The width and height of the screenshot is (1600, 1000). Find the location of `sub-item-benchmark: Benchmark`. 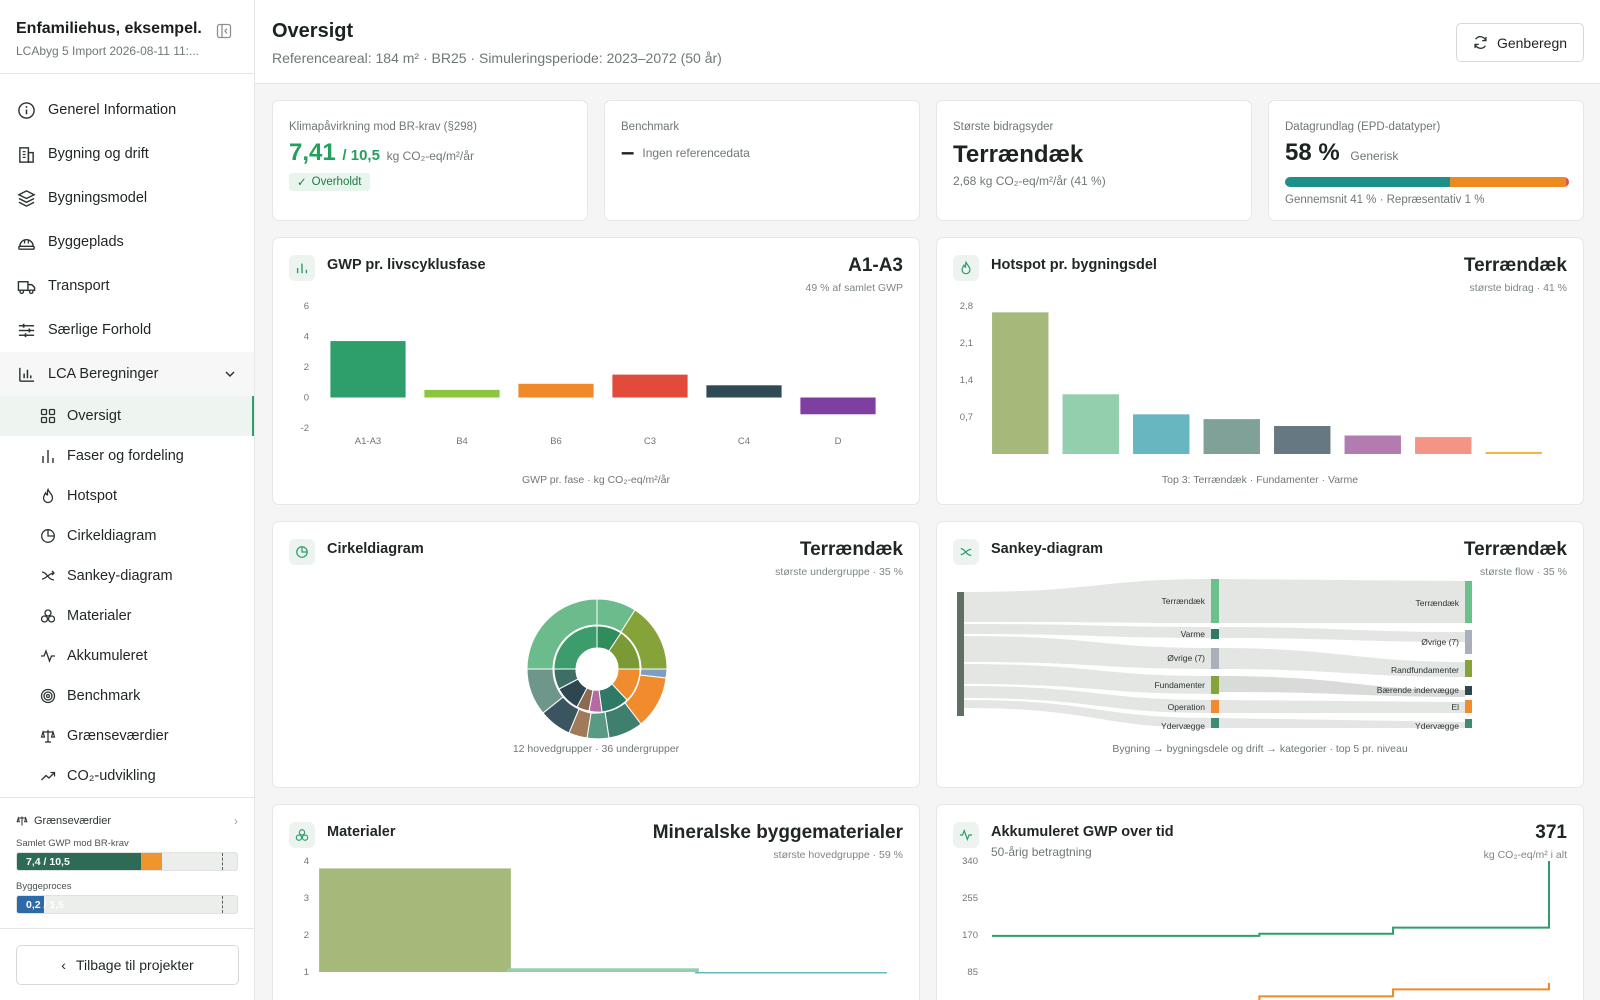

sub-item-benchmark: Benchmark is located at coordinates (127, 696).